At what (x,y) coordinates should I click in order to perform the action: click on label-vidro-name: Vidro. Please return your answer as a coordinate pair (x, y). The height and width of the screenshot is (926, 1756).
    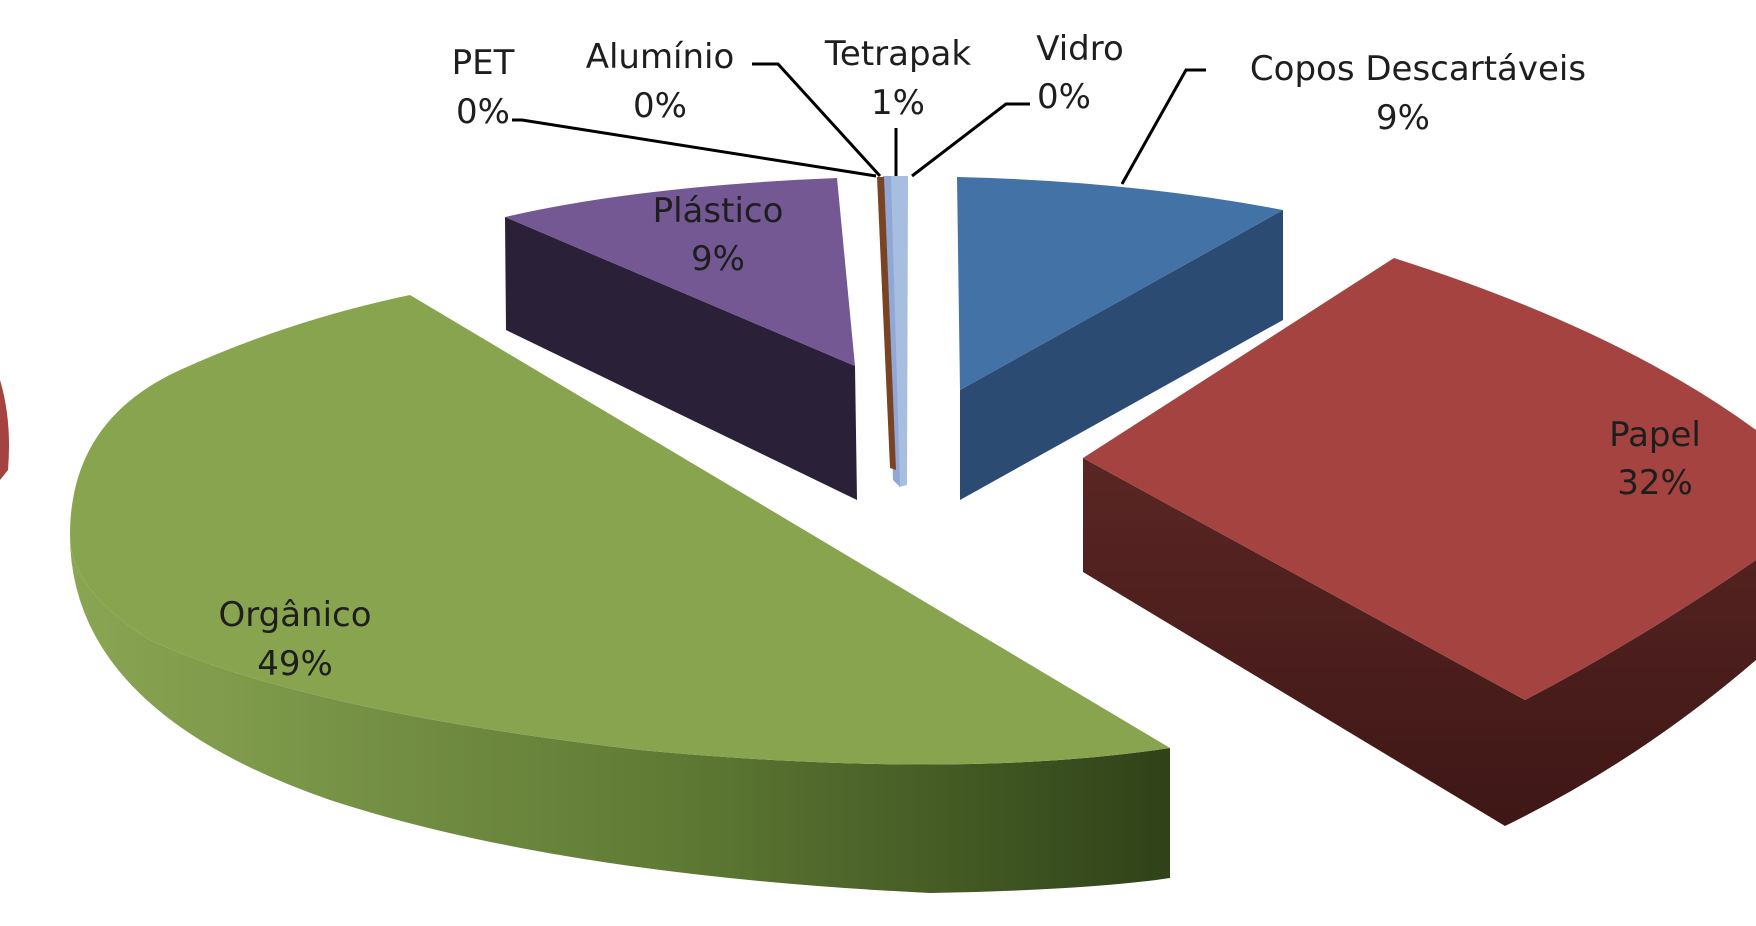
    Looking at the image, I should click on (1080, 49).